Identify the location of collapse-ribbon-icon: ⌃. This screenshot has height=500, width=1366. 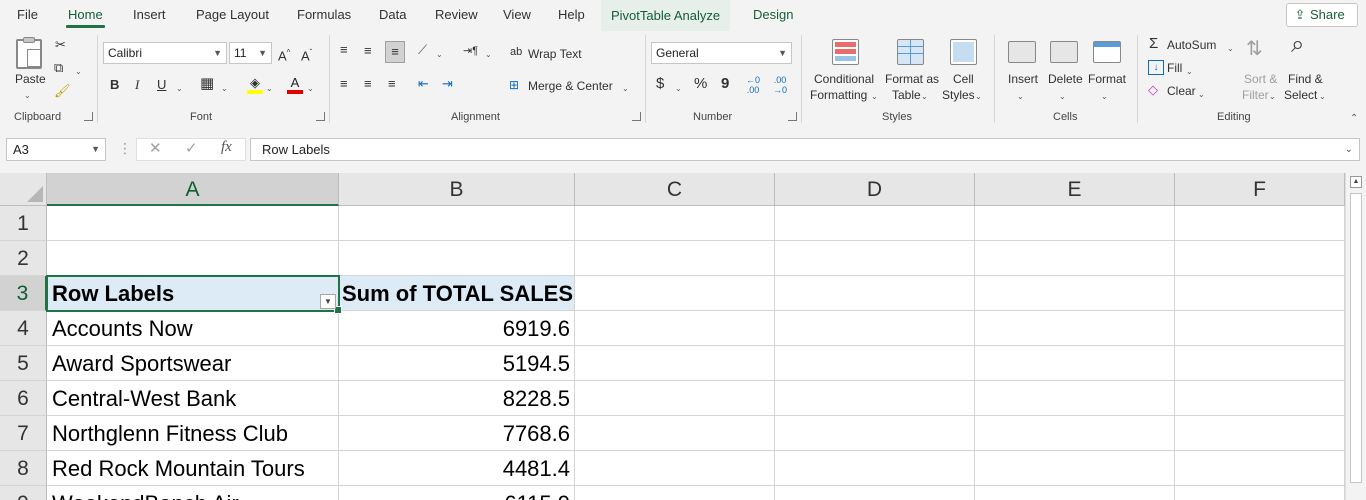
(1354, 118).